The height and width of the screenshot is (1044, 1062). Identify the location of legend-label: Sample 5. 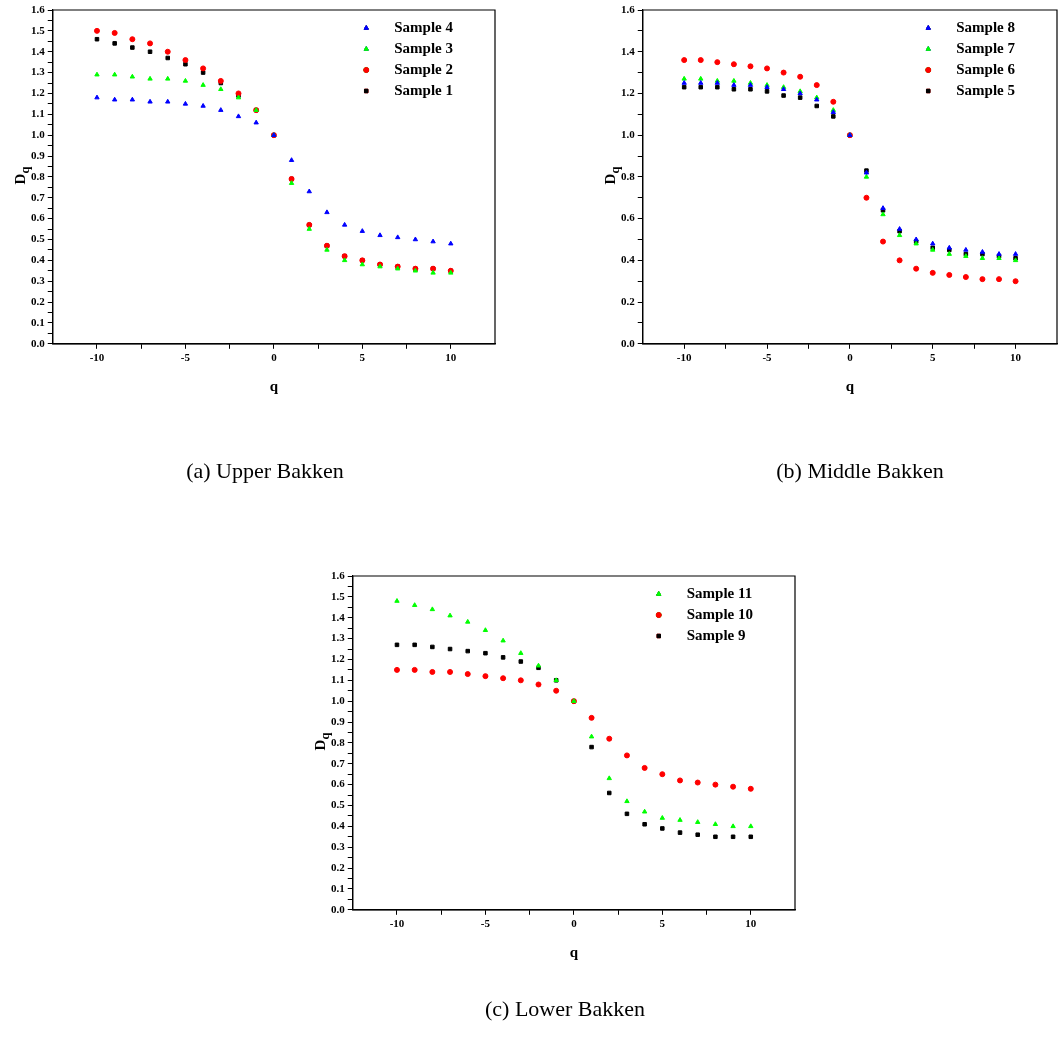
(986, 89).